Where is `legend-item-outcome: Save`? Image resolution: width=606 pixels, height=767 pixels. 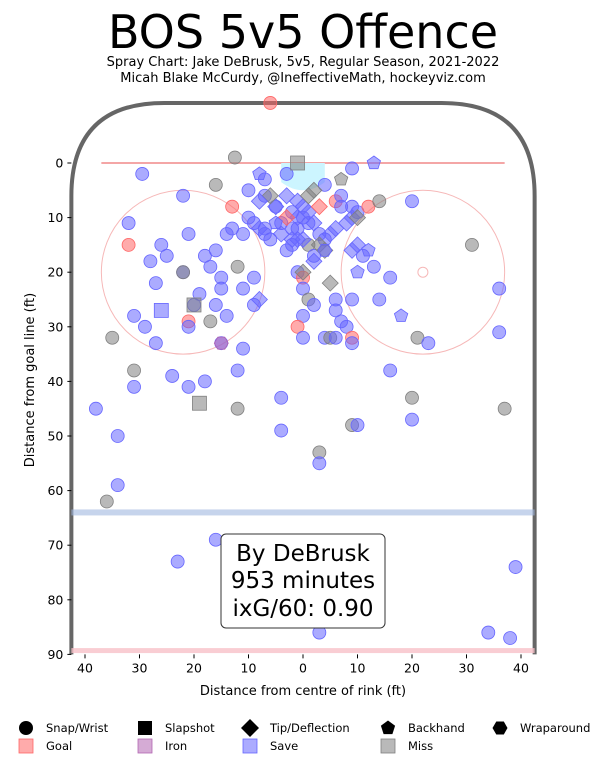 legend-item-outcome: Save is located at coordinates (270, 746).